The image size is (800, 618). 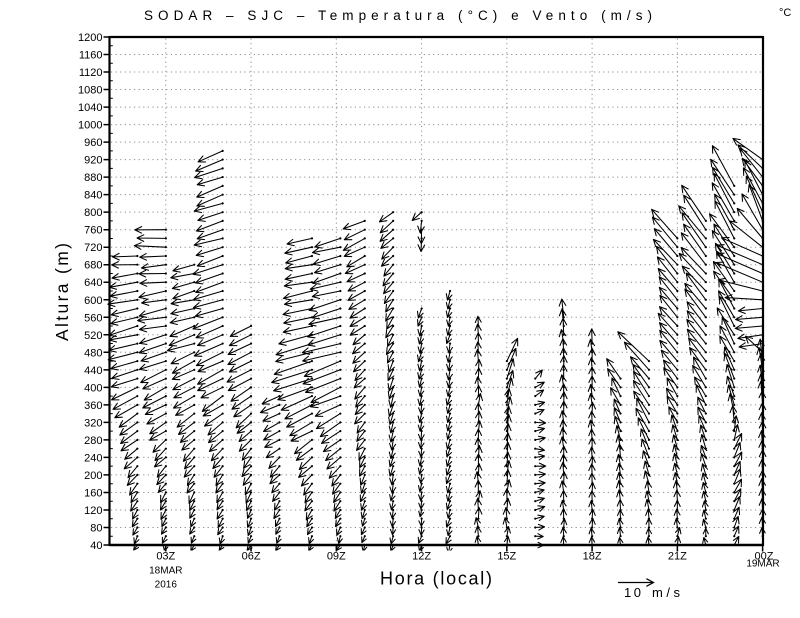 I want to click on svg-text: 1040, so click(x=90, y=108).